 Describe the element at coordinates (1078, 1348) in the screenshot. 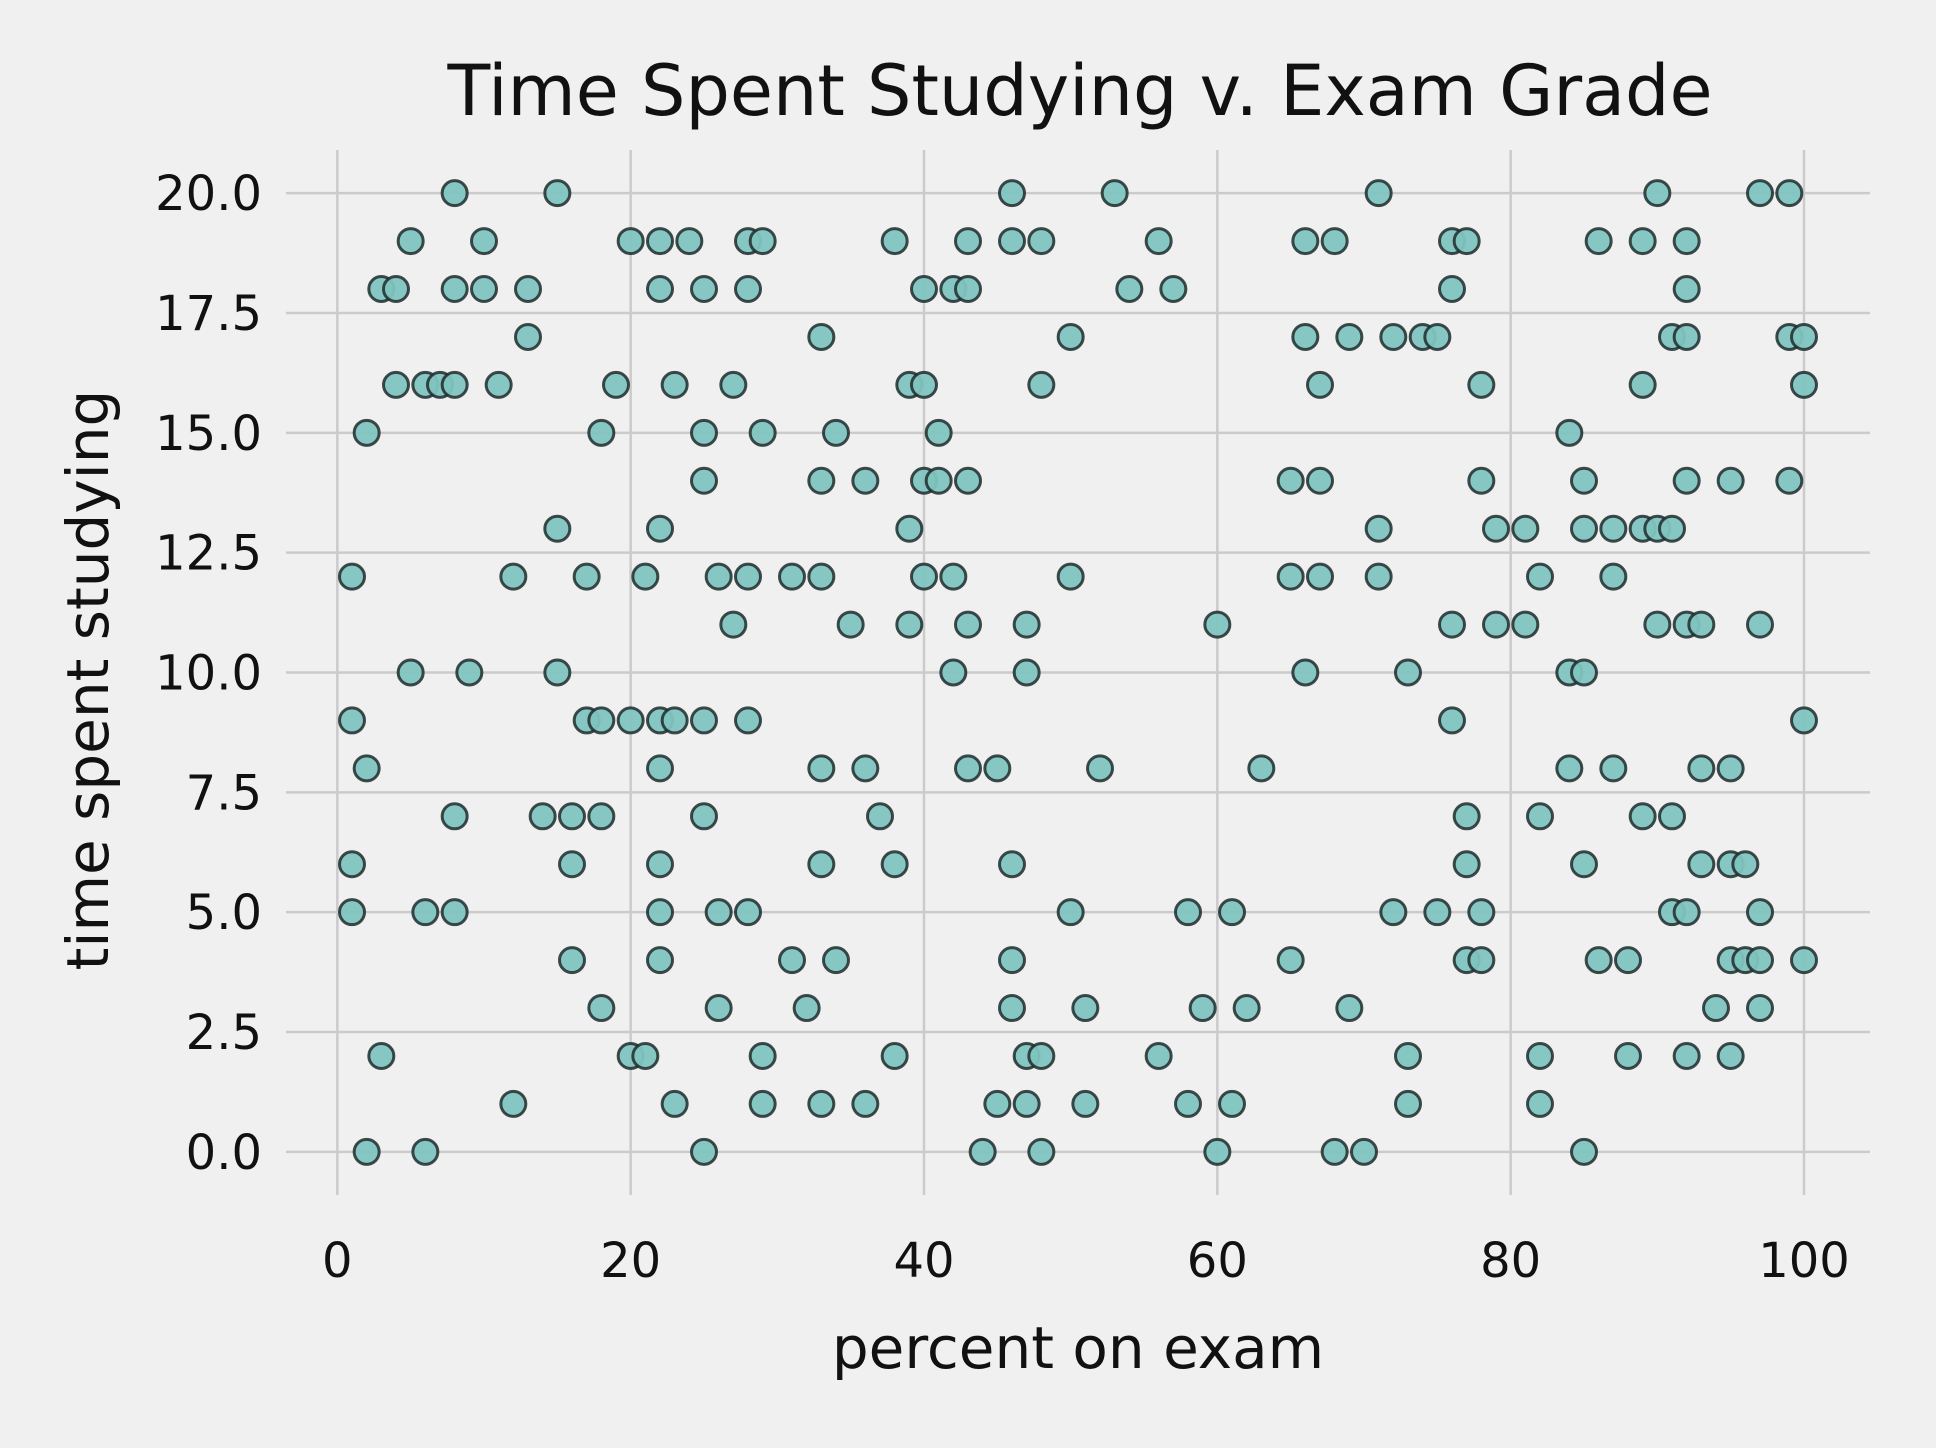

I see `x-axis-label: percent on exam` at that location.